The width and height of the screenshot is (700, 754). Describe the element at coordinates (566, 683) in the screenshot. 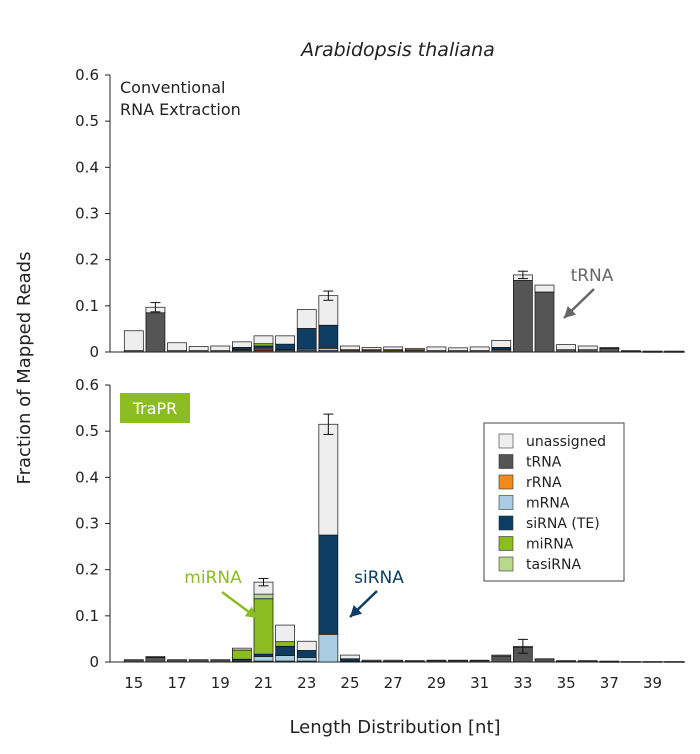

I see `x-tick-label: 35` at that location.